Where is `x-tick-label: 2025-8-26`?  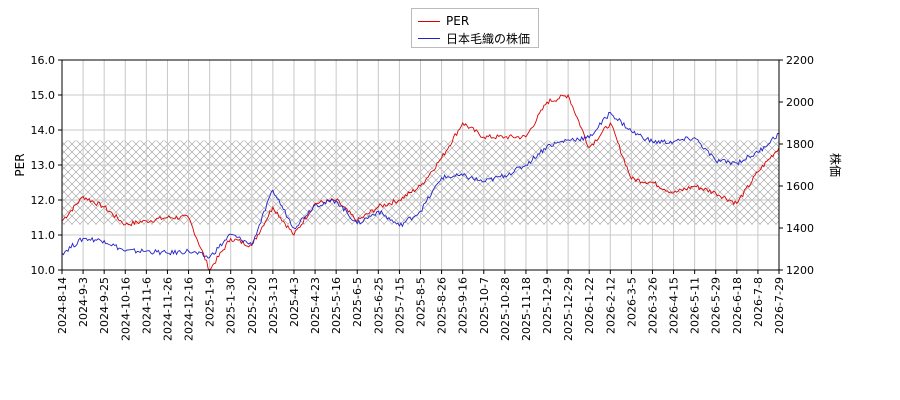 x-tick-label: 2025-8-26 is located at coordinates (442, 305).